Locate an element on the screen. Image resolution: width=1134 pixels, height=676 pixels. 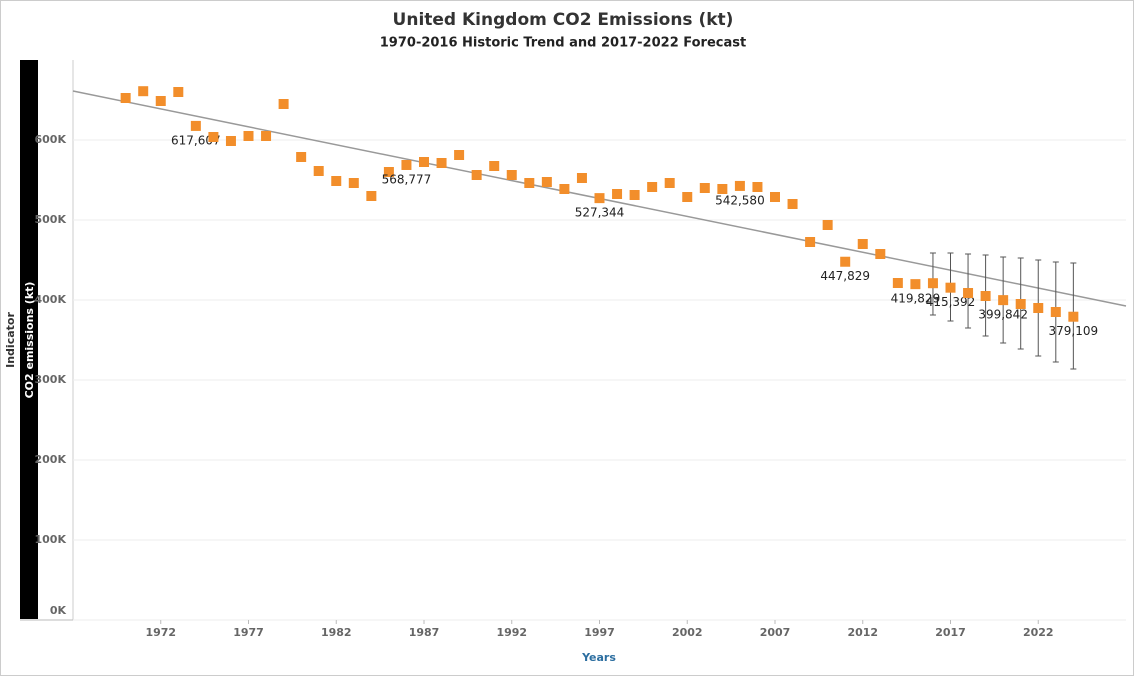
y-axis-label: CO2 emissions (kt) is located at coordinates (29, 340).